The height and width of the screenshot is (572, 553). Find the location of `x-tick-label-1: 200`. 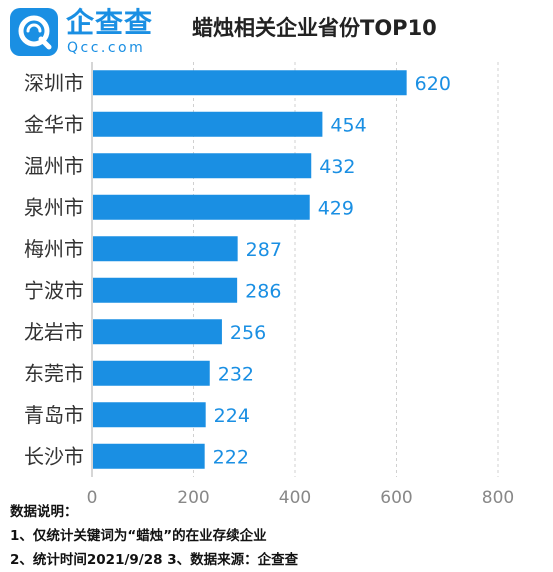

x-tick-label-1: 200 is located at coordinates (193, 496).